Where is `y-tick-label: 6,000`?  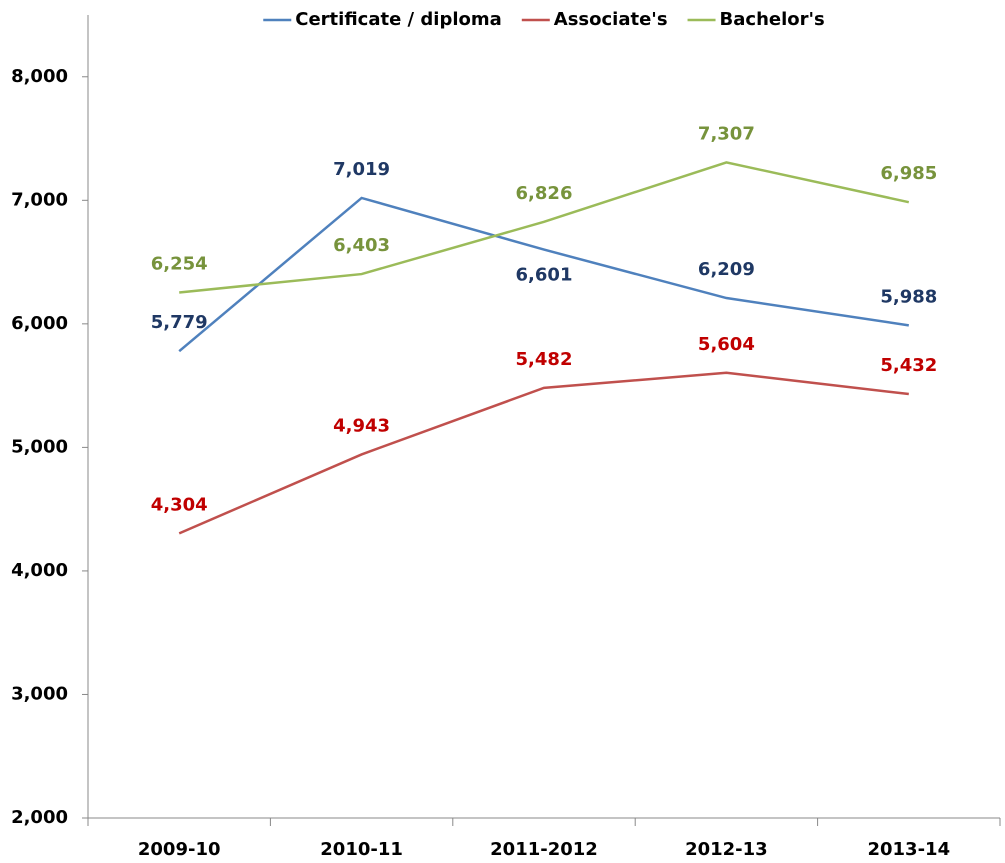 y-tick-label: 6,000 is located at coordinates (39, 323).